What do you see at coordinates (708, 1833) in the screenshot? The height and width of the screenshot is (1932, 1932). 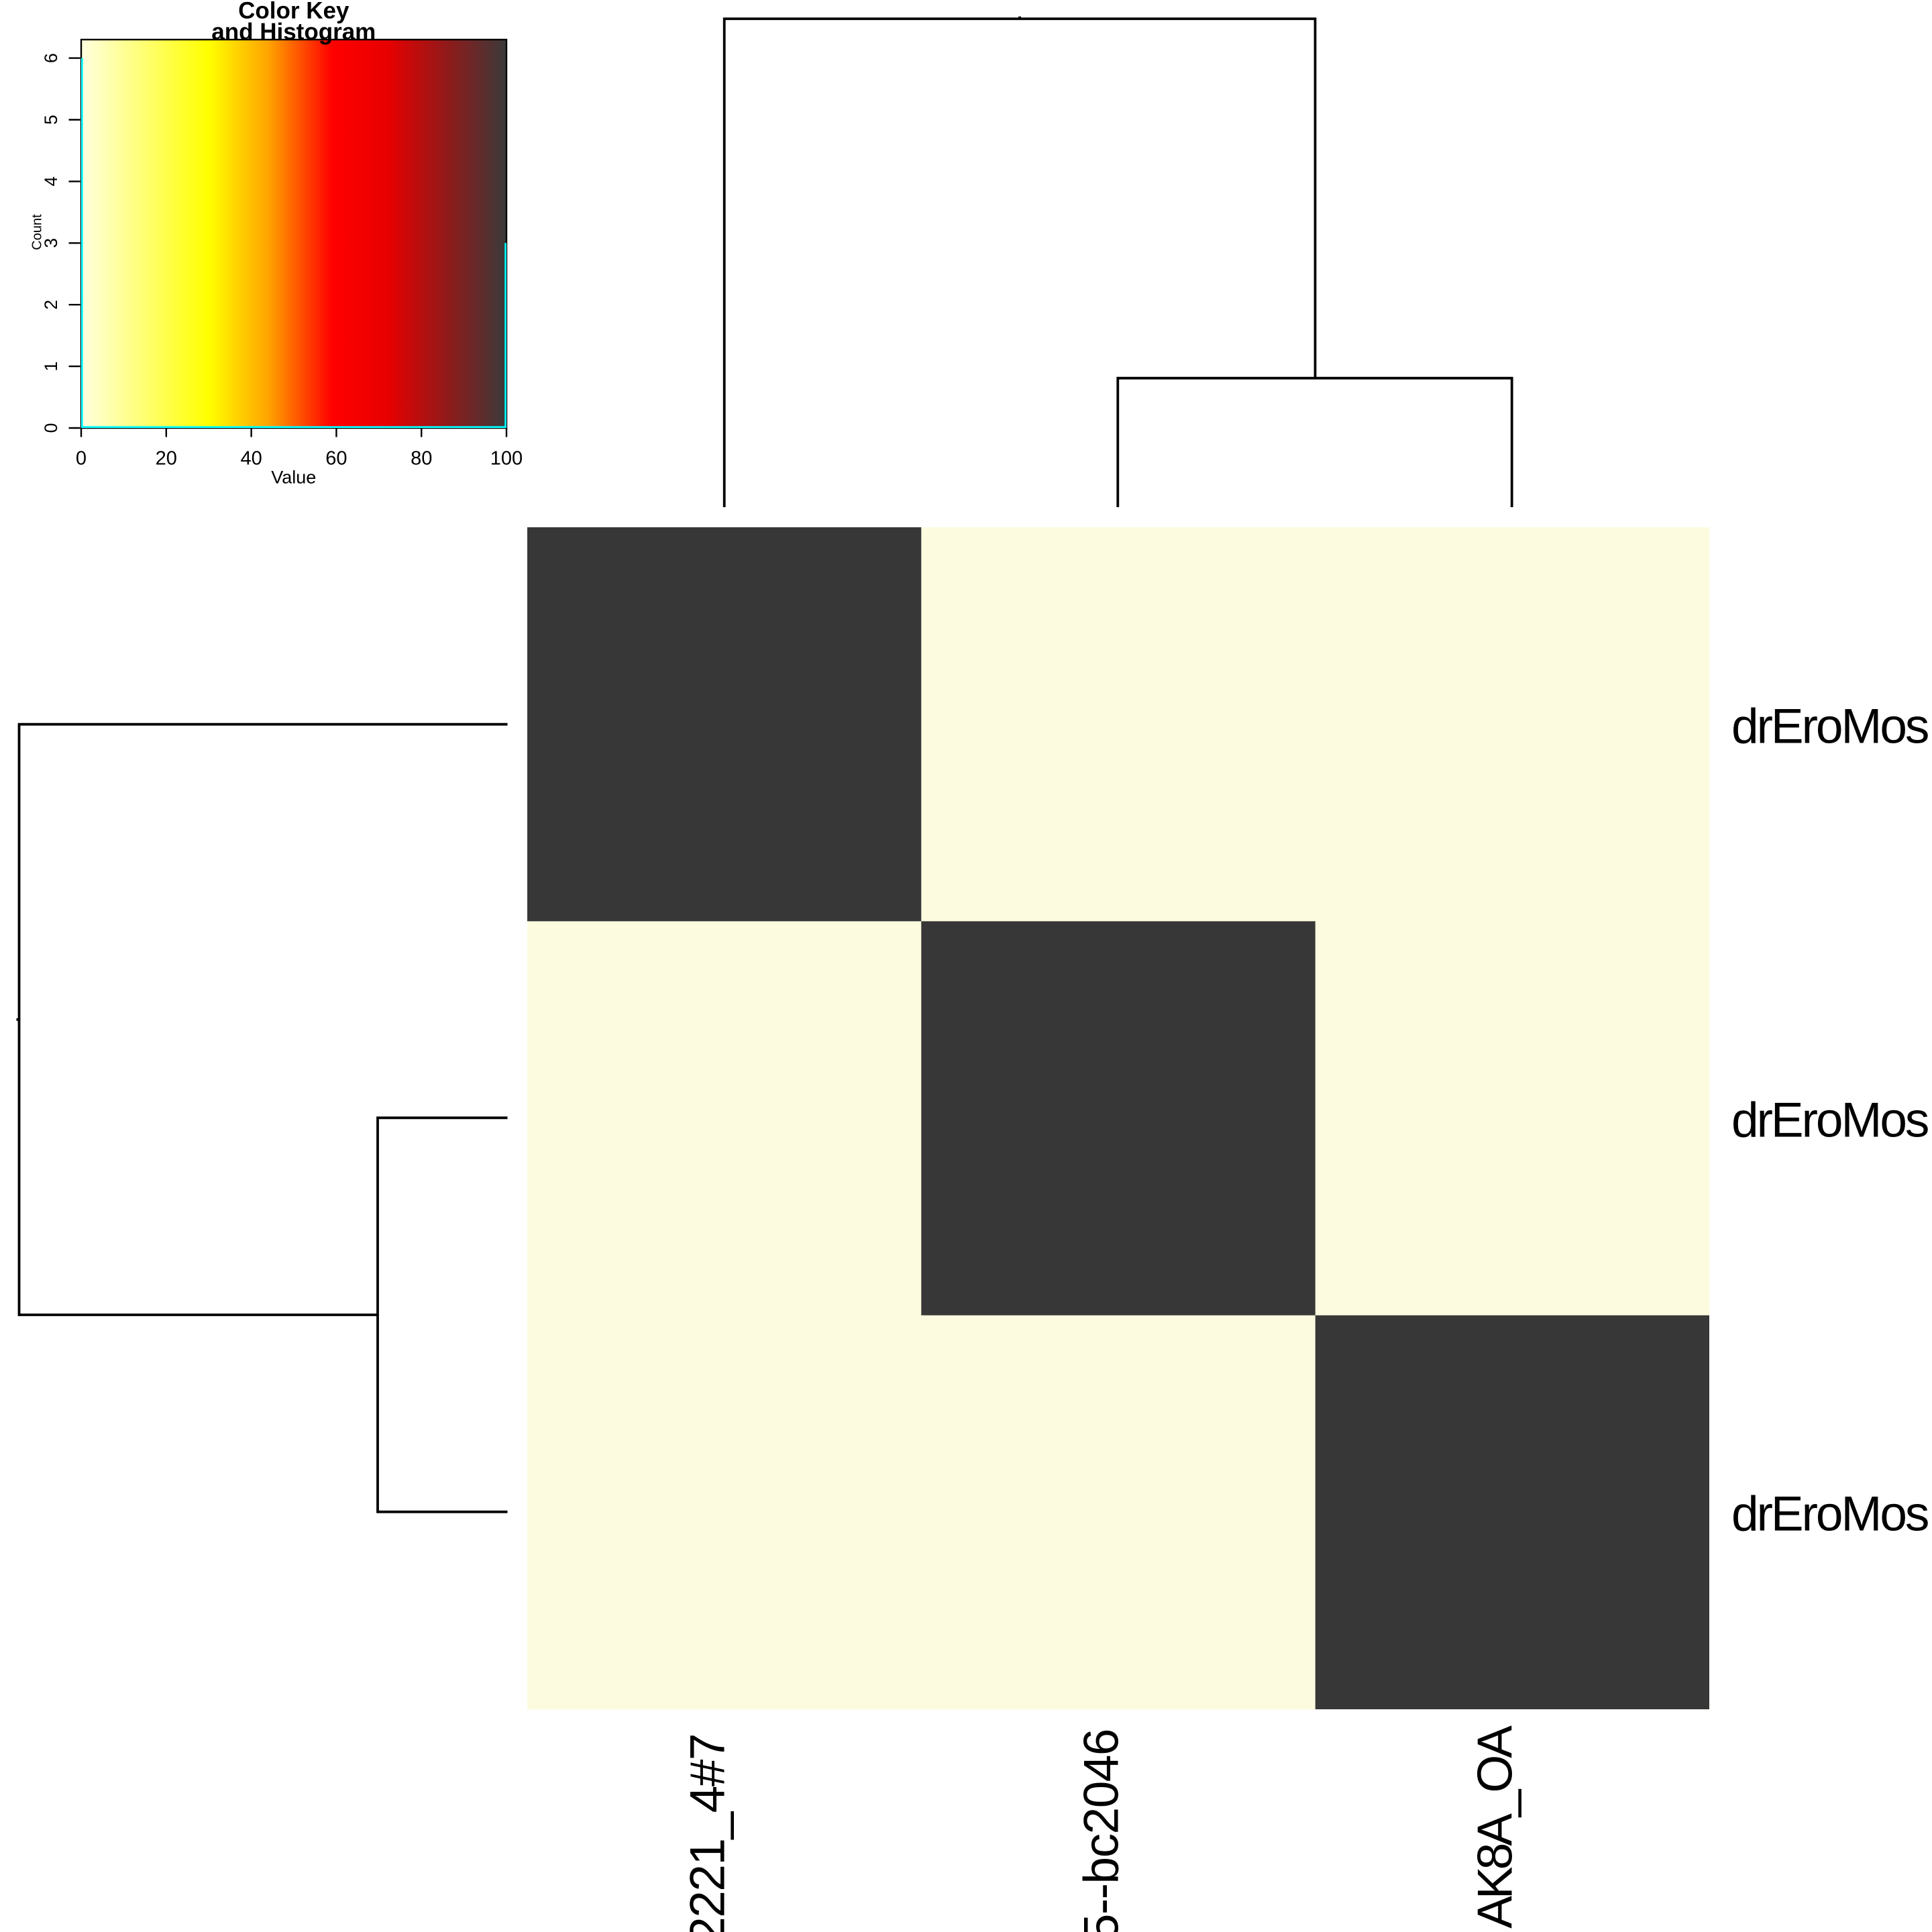 I see `svg-text: 2221_4#7` at bounding box center [708, 1833].